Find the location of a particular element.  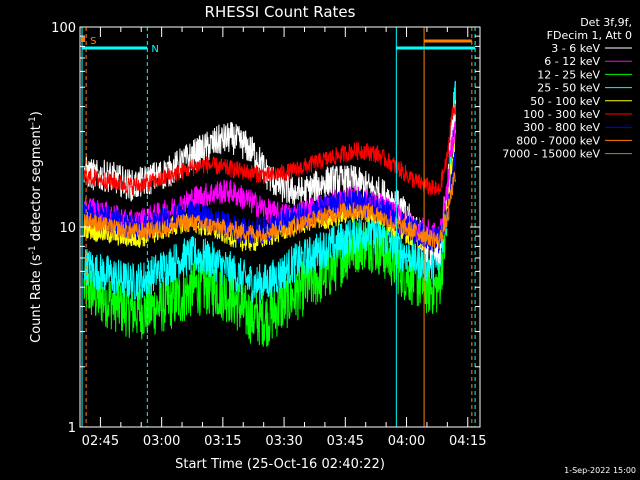

x-tick-label: 04:00 is located at coordinates (406, 441).